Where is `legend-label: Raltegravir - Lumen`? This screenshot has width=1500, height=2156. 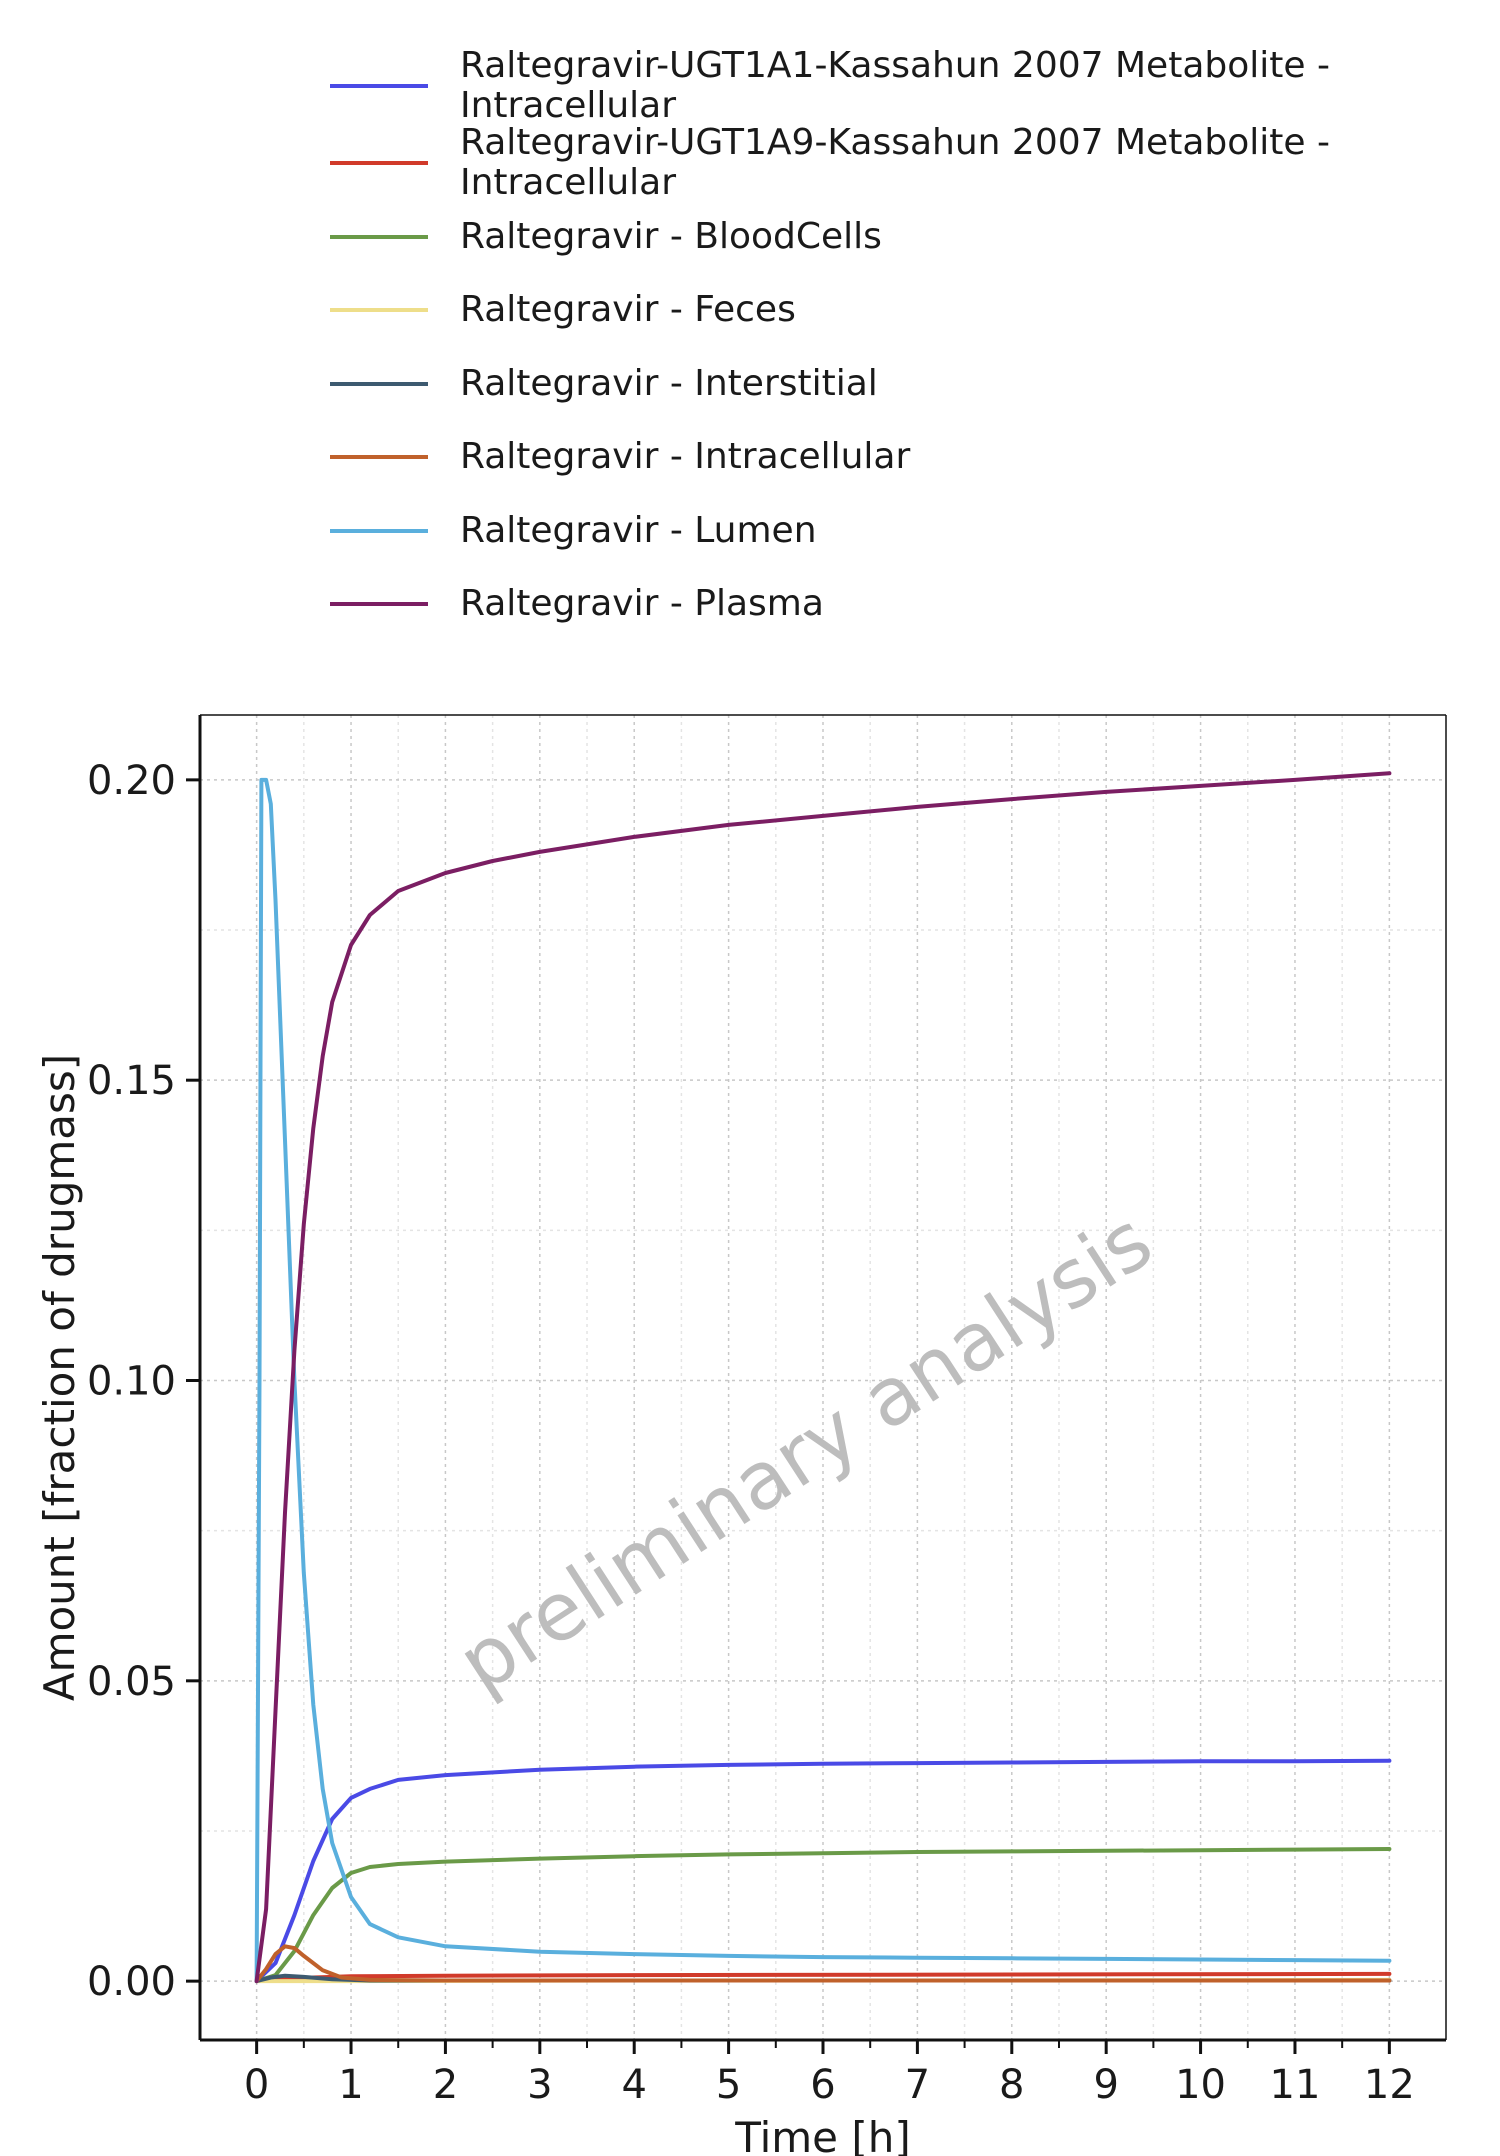 legend-label: Raltegravir - Lumen is located at coordinates (638, 530).